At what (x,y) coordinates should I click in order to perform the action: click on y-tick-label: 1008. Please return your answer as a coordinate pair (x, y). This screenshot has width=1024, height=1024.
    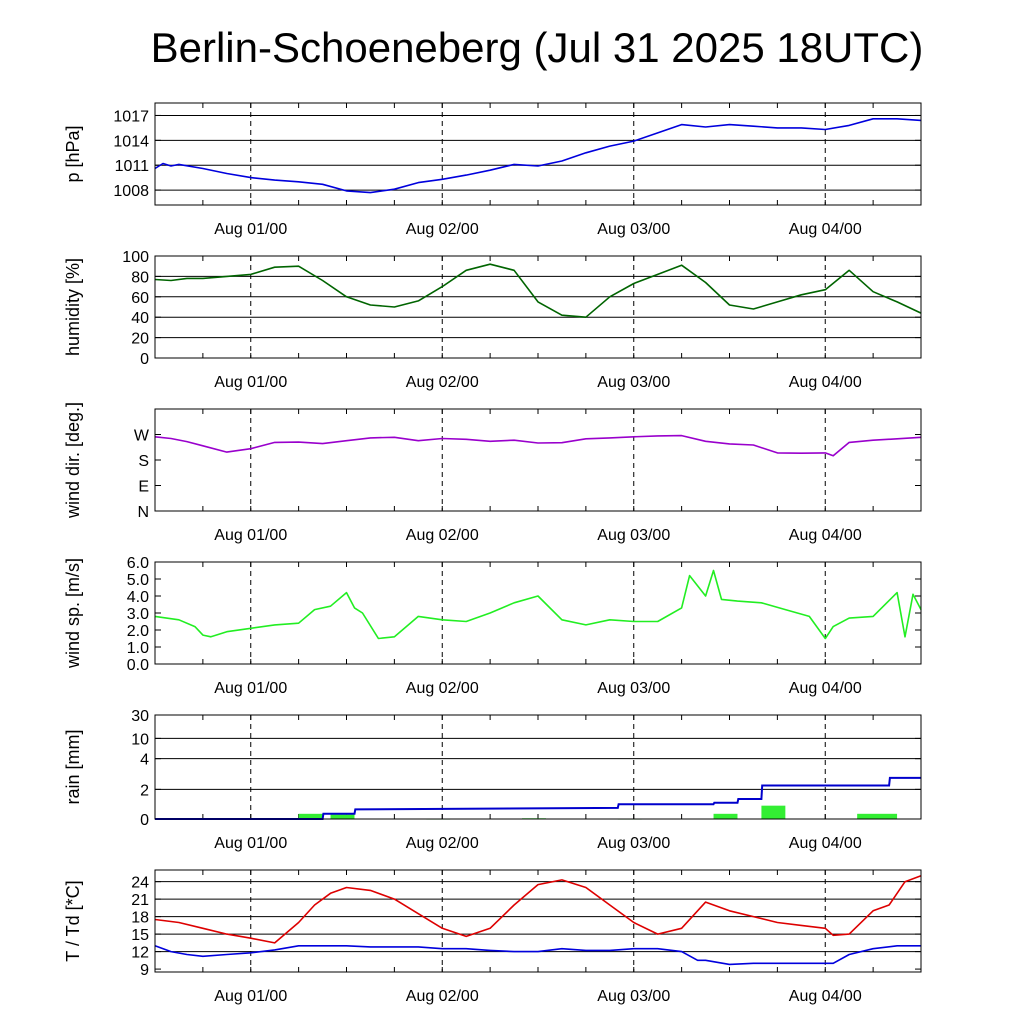
    Looking at the image, I should click on (131, 191).